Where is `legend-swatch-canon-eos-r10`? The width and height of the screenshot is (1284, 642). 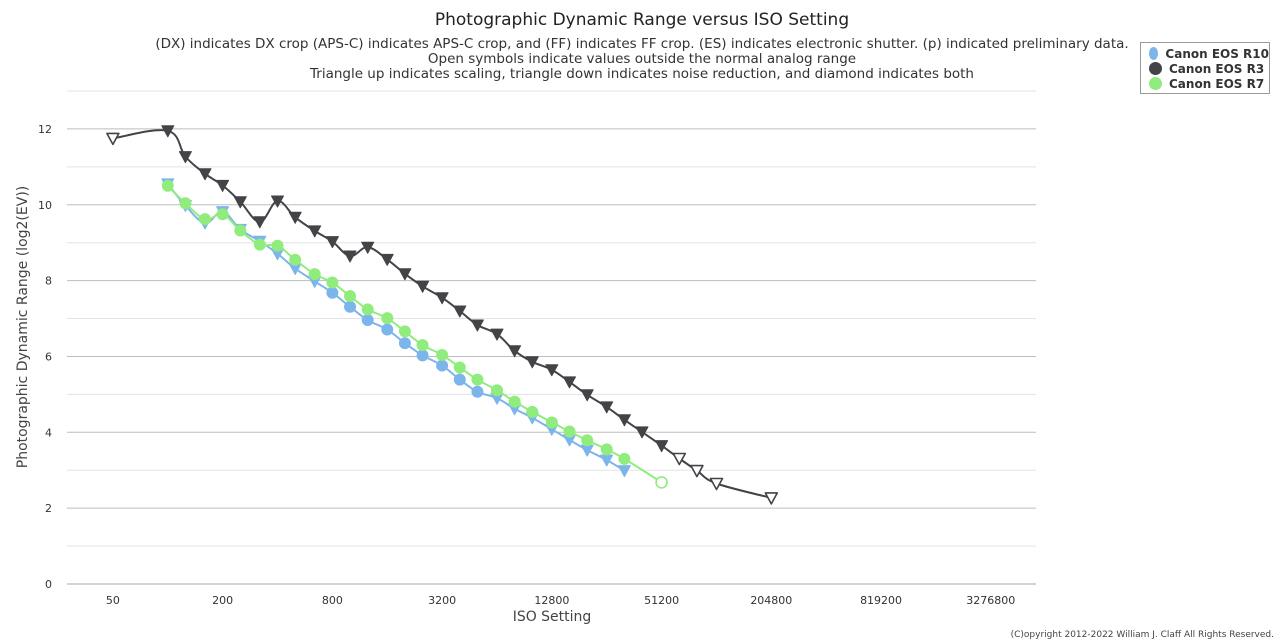 legend-swatch-canon-eos-r10 is located at coordinates (1154, 53).